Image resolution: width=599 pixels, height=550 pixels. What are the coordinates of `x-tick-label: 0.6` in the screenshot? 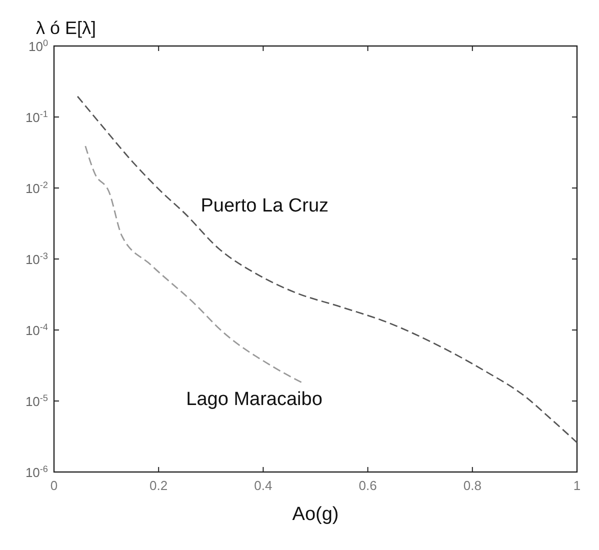 It's located at (367, 485).